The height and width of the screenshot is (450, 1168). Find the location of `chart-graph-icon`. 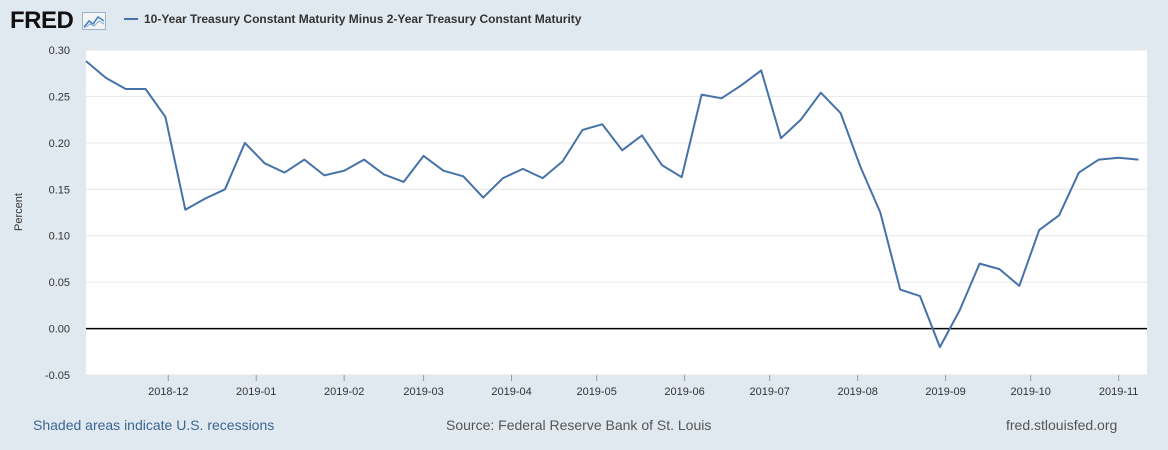

chart-graph-icon is located at coordinates (93, 20).